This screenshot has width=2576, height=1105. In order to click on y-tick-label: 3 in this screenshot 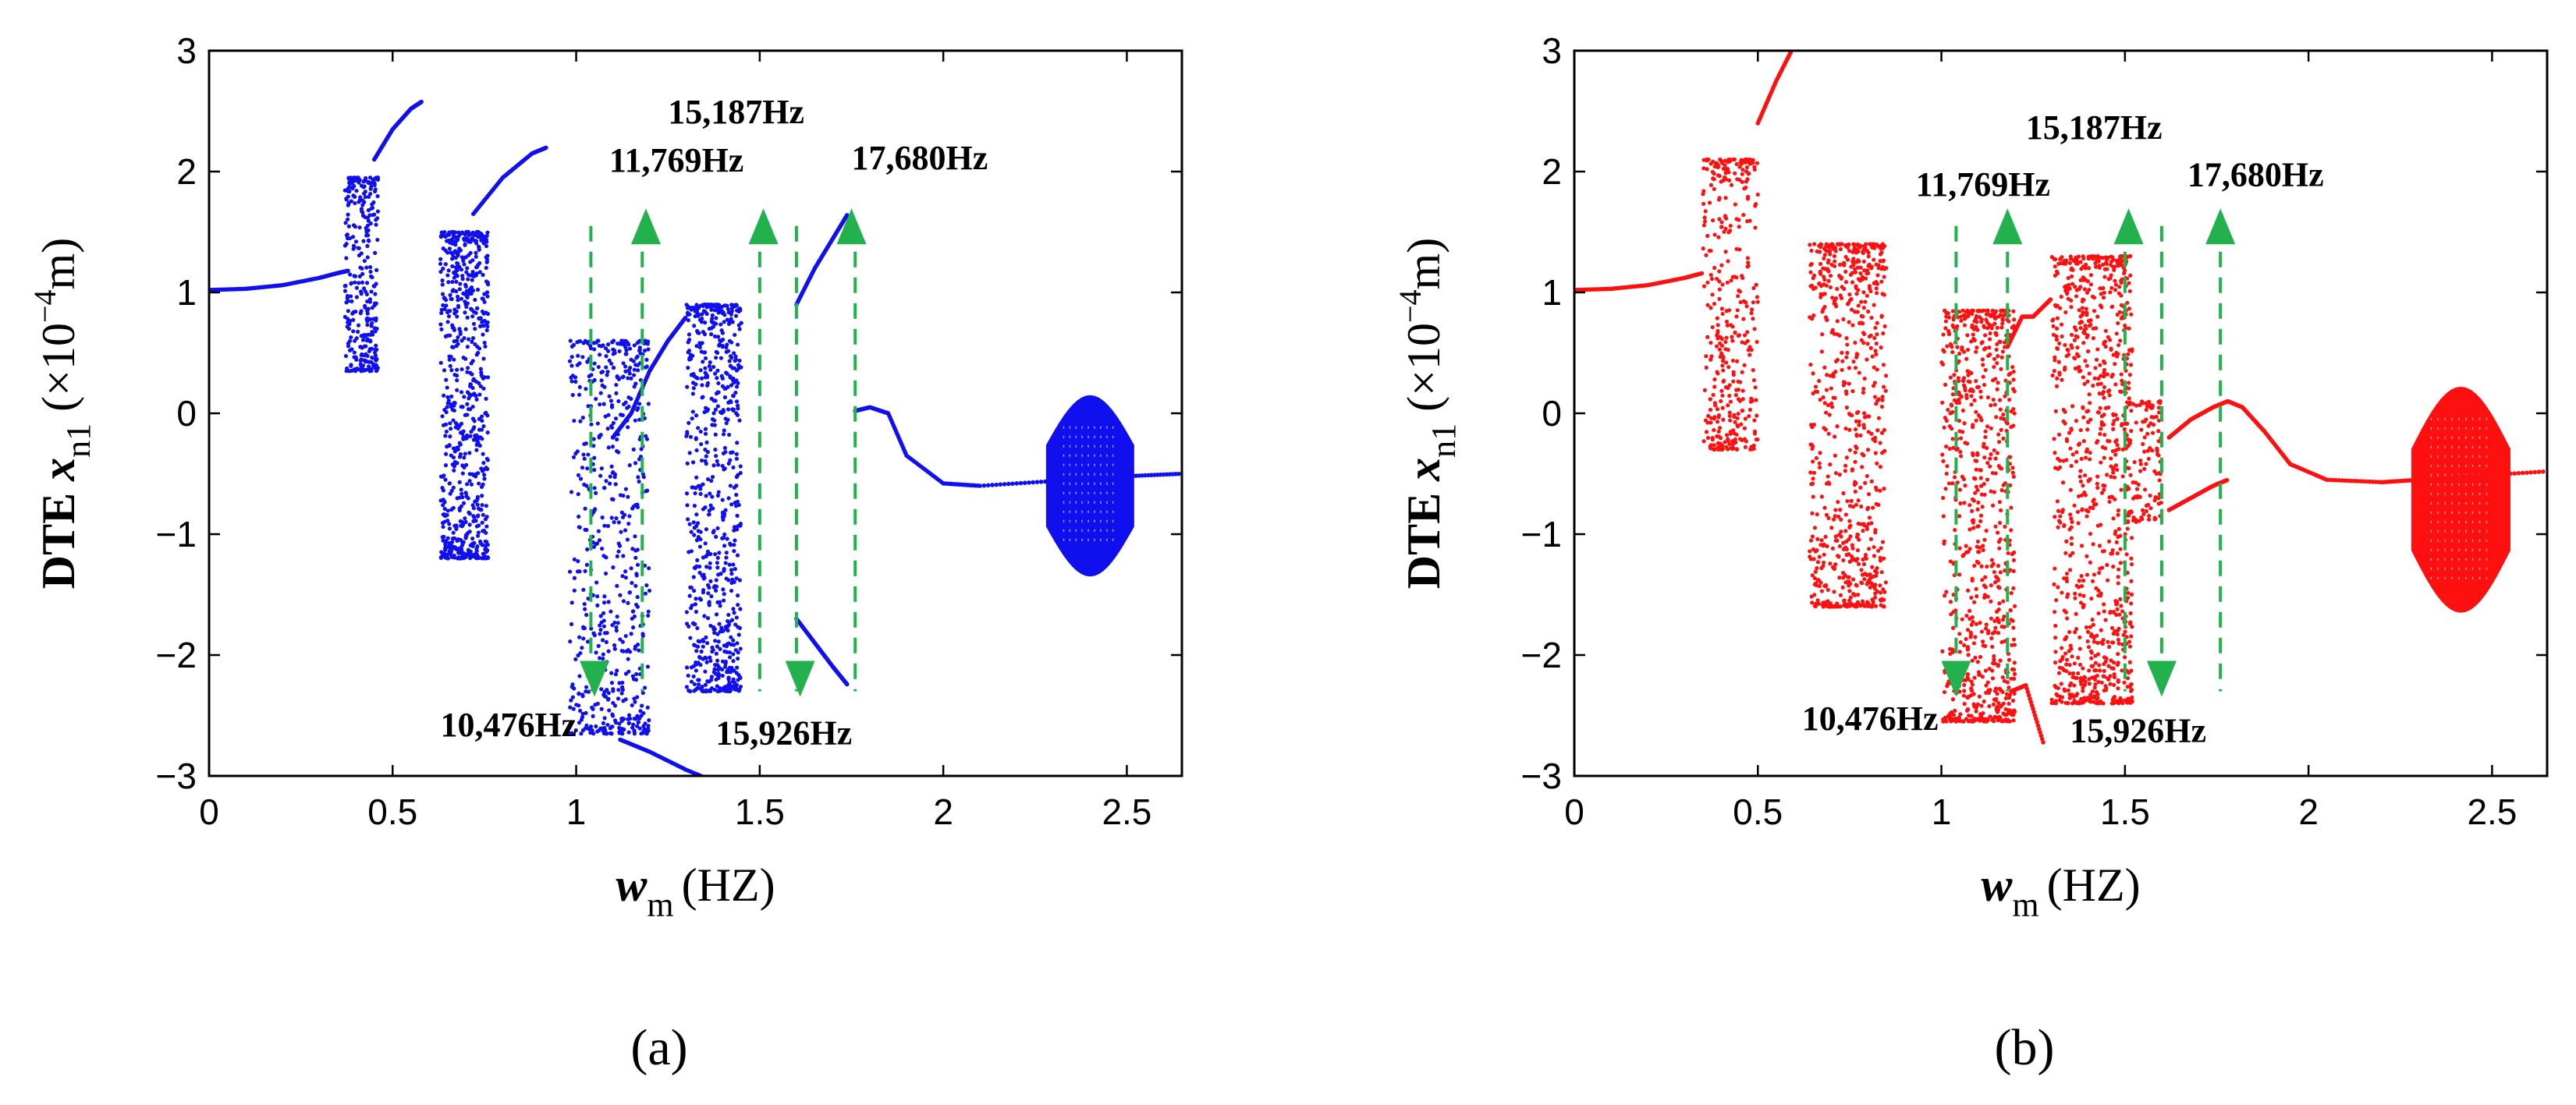, I will do `click(186, 51)`.